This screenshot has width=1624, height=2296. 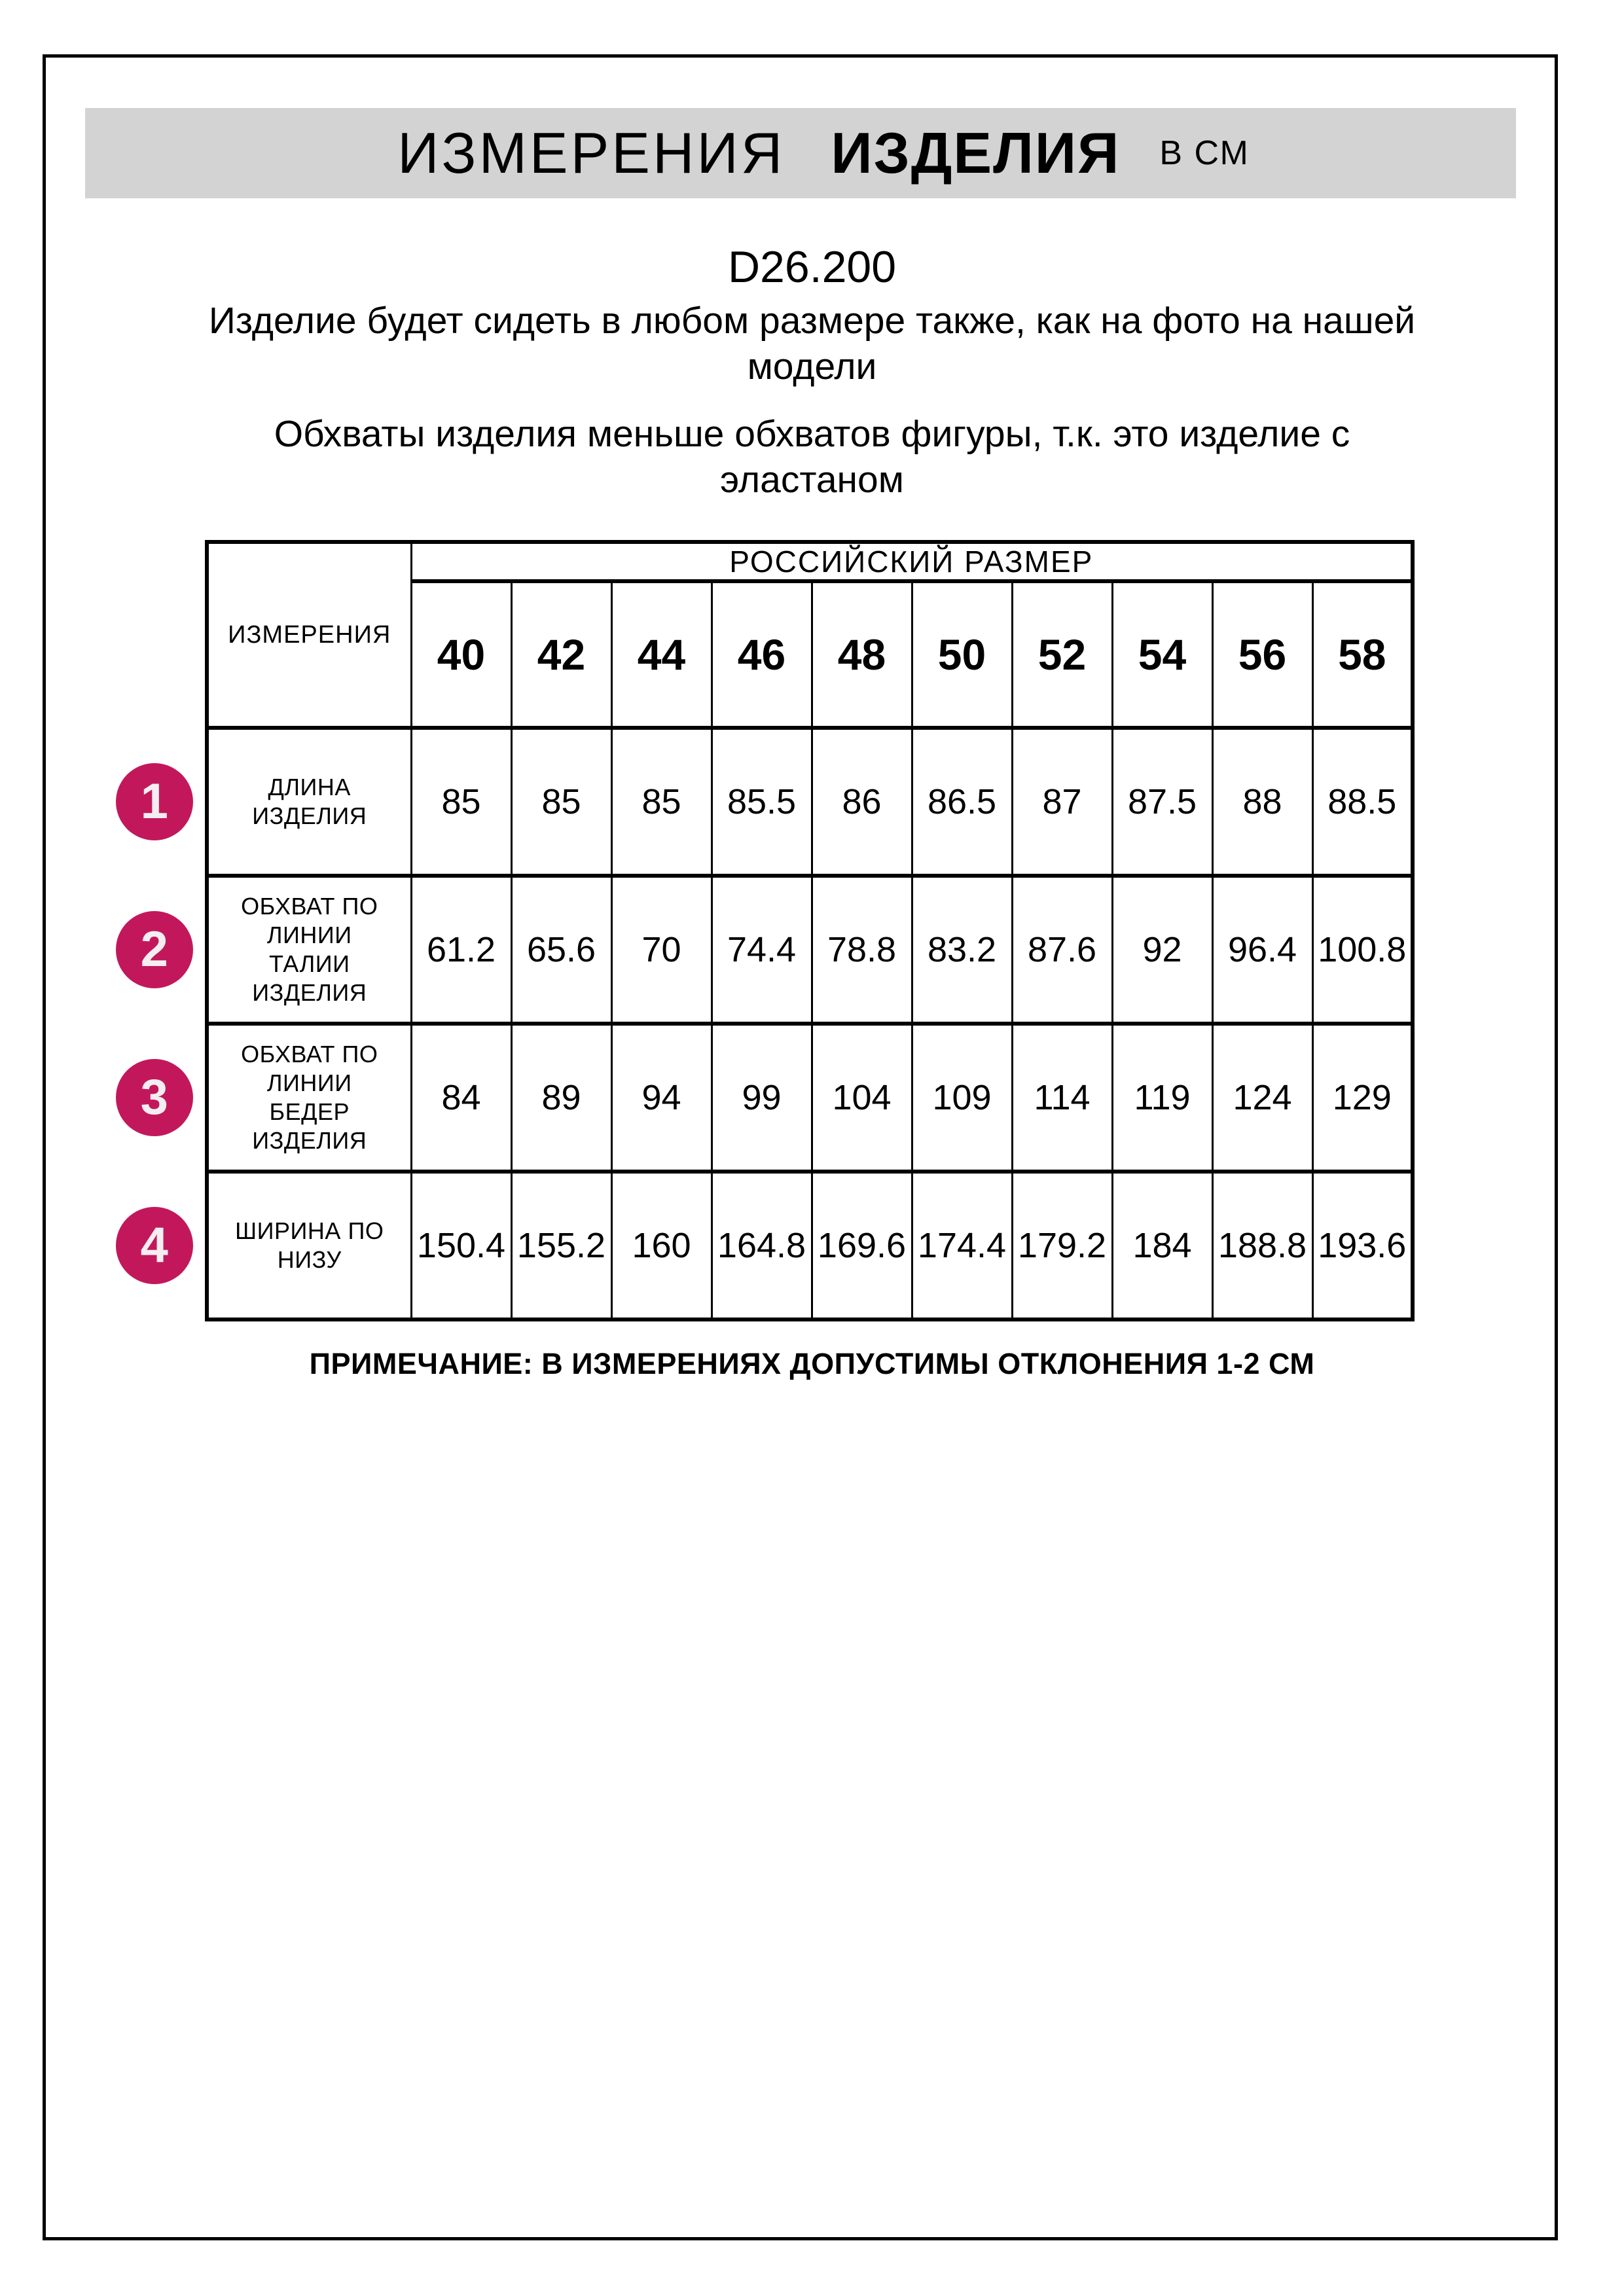 I want to click on measurement-value-cell: 160, so click(x=661, y=1245).